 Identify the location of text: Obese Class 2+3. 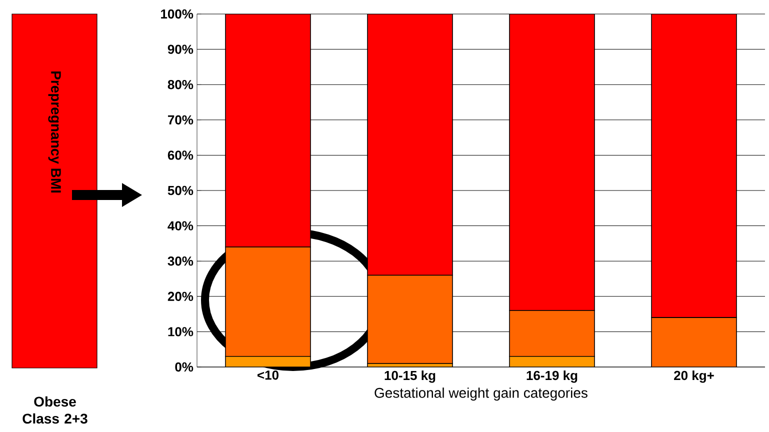
(55, 410).